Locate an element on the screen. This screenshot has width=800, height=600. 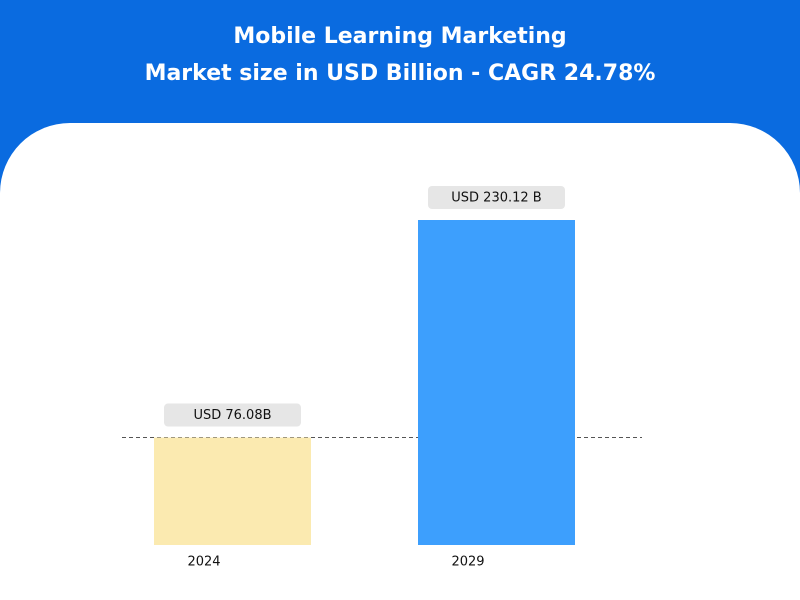
value-label: USD 230.12 B is located at coordinates (496, 198).